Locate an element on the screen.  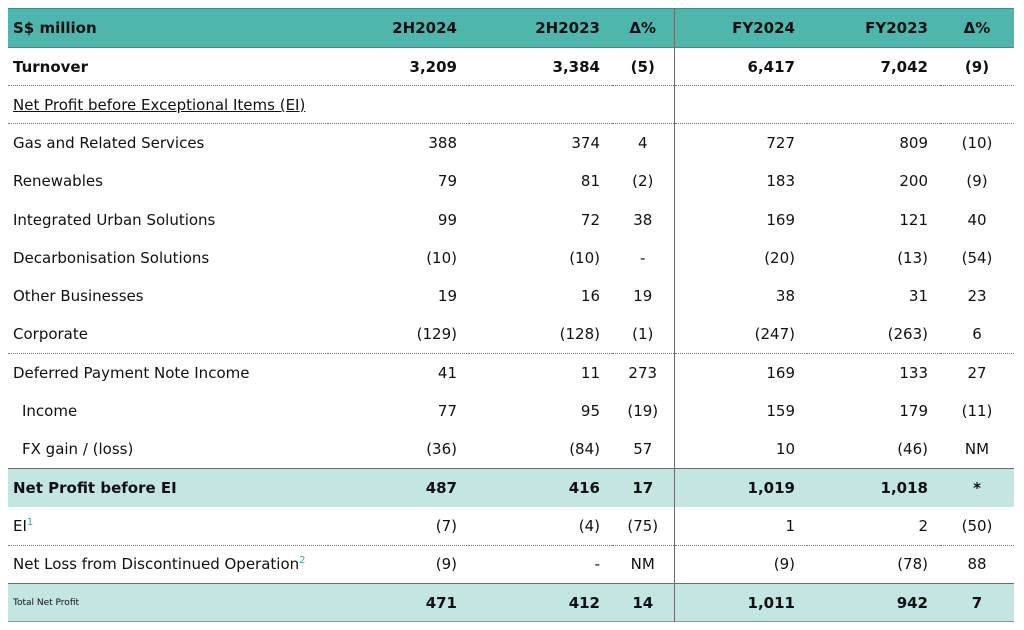
header-fy-change: Δ% is located at coordinates (977, 28).